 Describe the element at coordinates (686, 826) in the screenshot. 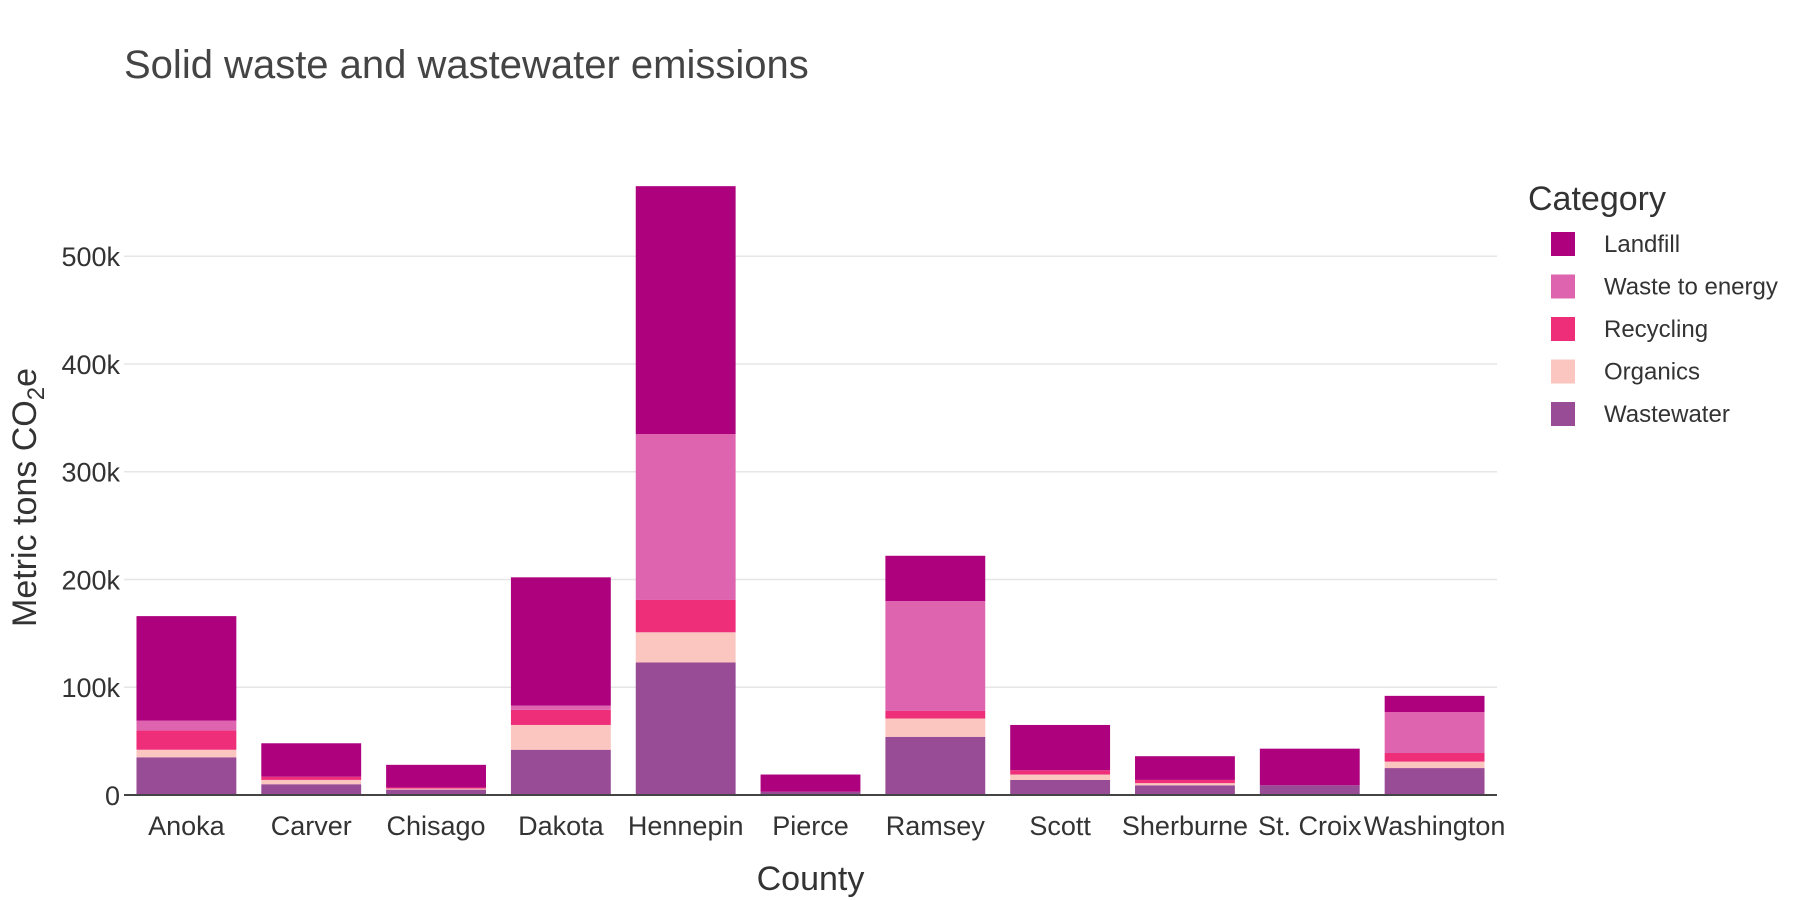

I see `x-tick-label: Hennepin` at that location.